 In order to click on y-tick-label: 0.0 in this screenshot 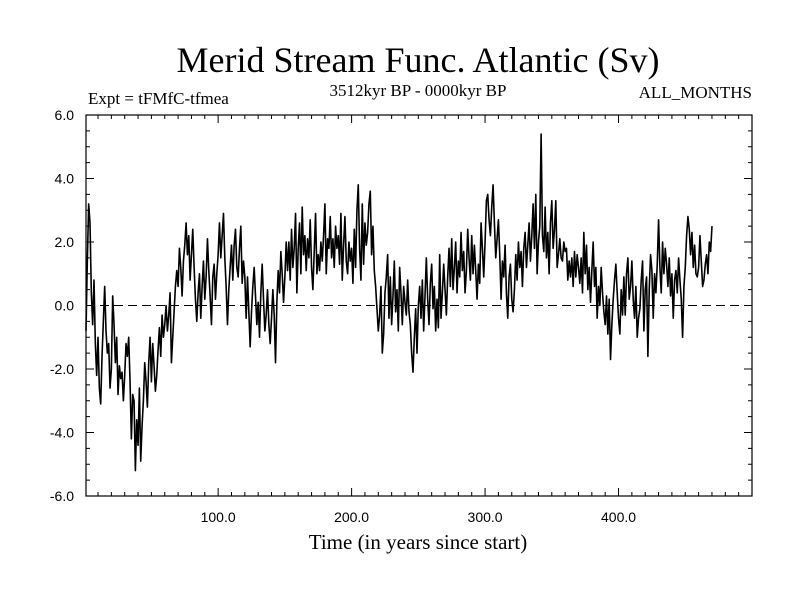, I will do `click(65, 306)`.